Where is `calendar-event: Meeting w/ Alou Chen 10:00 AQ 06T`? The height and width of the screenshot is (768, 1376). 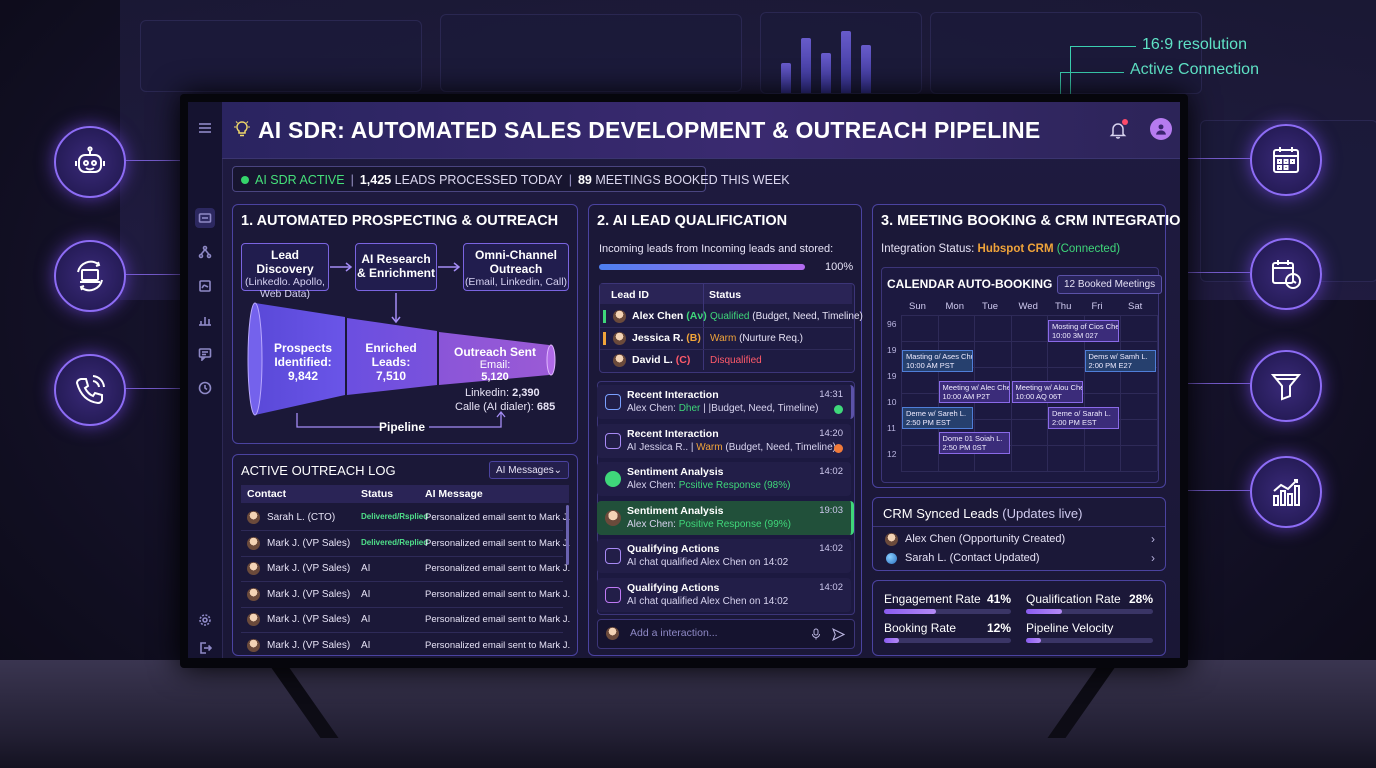 calendar-event: Meeting w/ Alou Chen 10:00 AQ 06T is located at coordinates (1047, 392).